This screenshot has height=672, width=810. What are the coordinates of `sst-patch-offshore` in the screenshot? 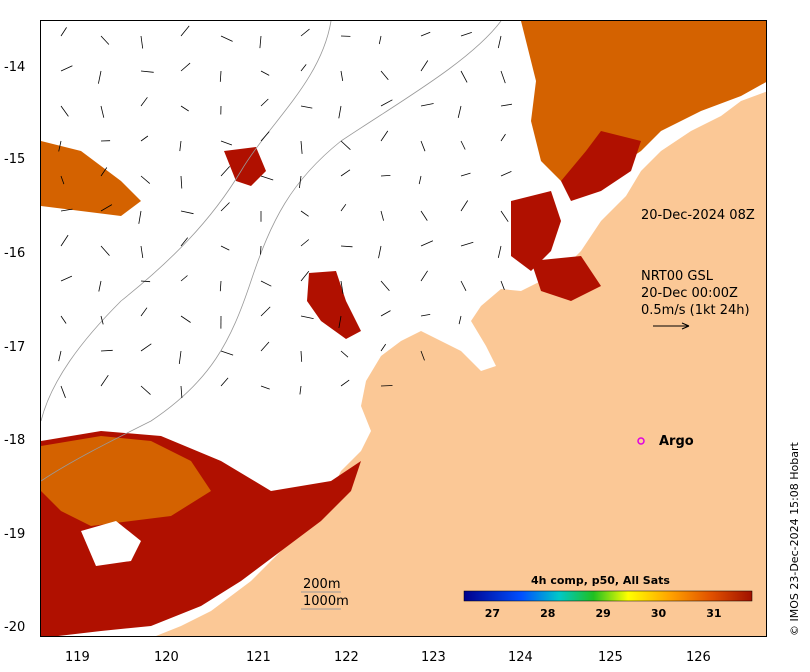 It's located at (334, 305).